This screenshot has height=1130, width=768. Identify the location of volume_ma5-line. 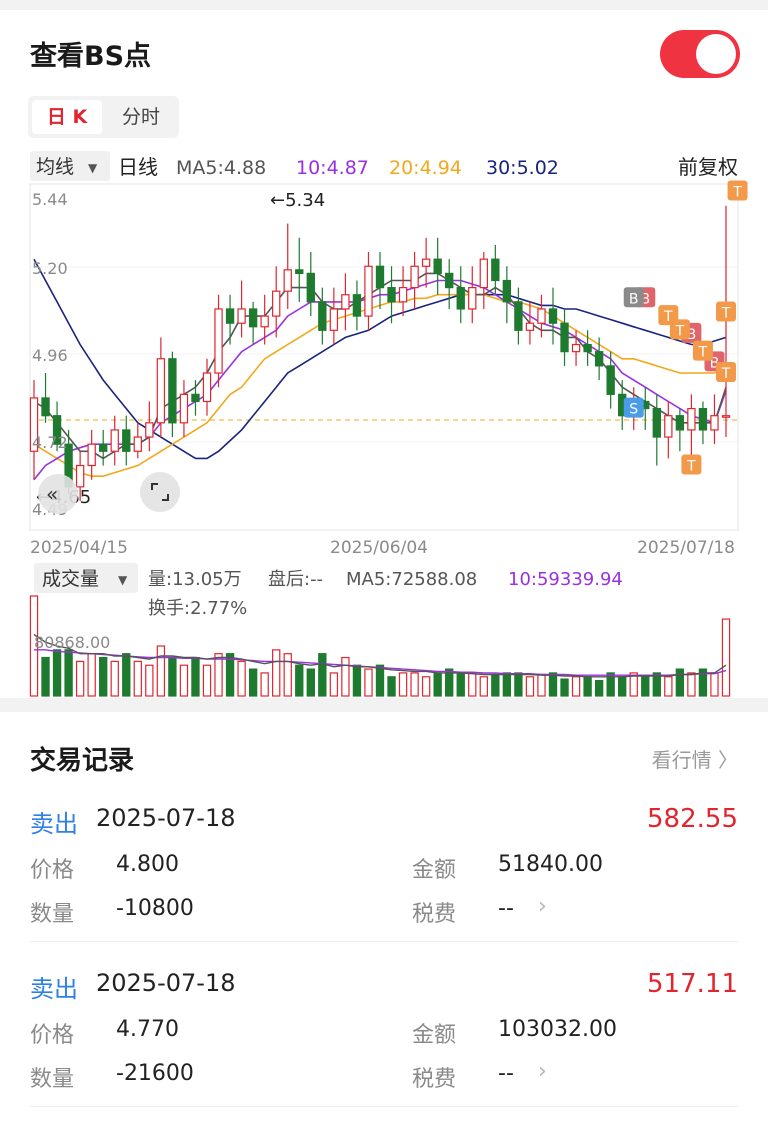
(380, 655).